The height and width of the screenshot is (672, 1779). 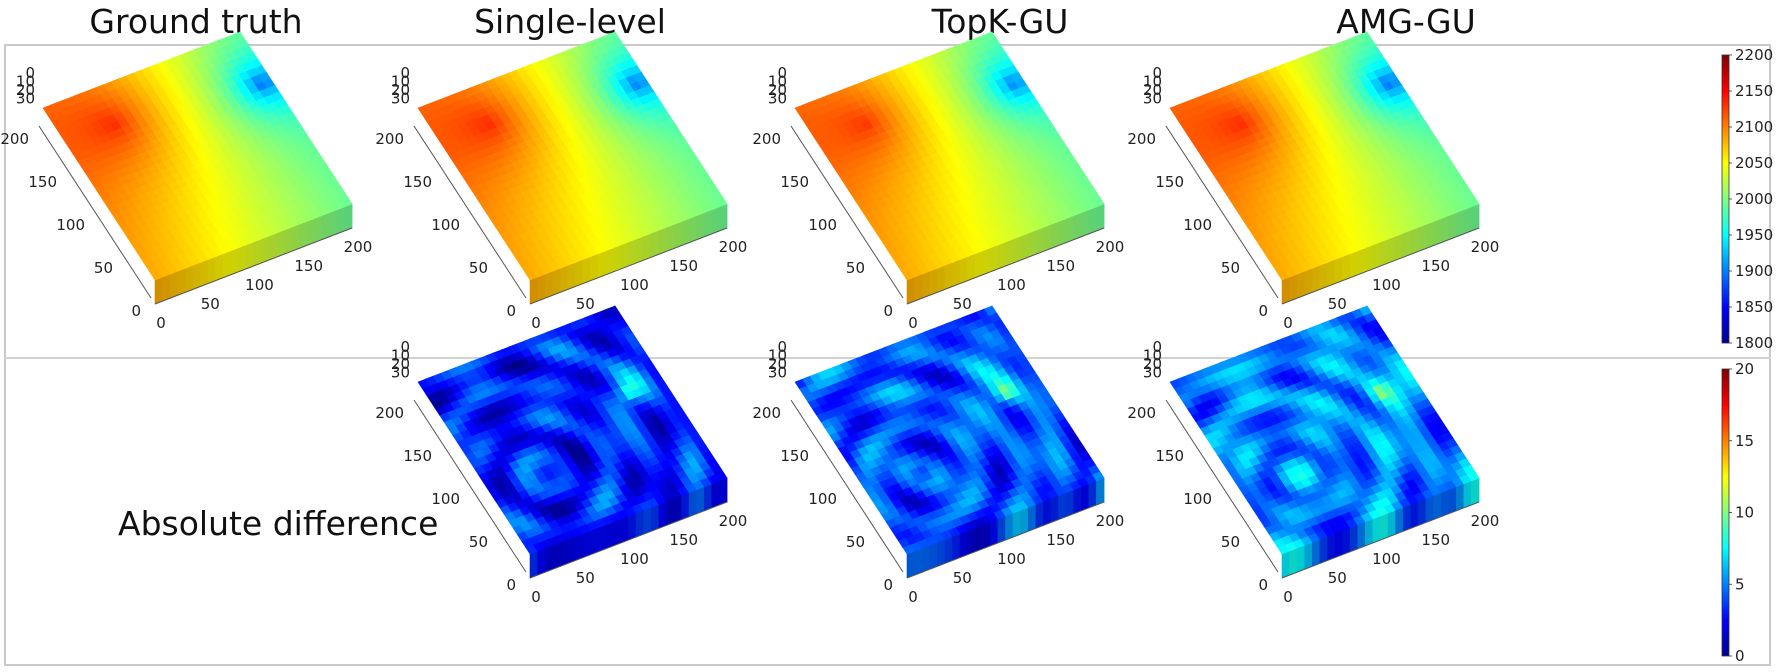 I want to click on row-label-absolute-difference: Absolute difference, so click(x=278, y=523).